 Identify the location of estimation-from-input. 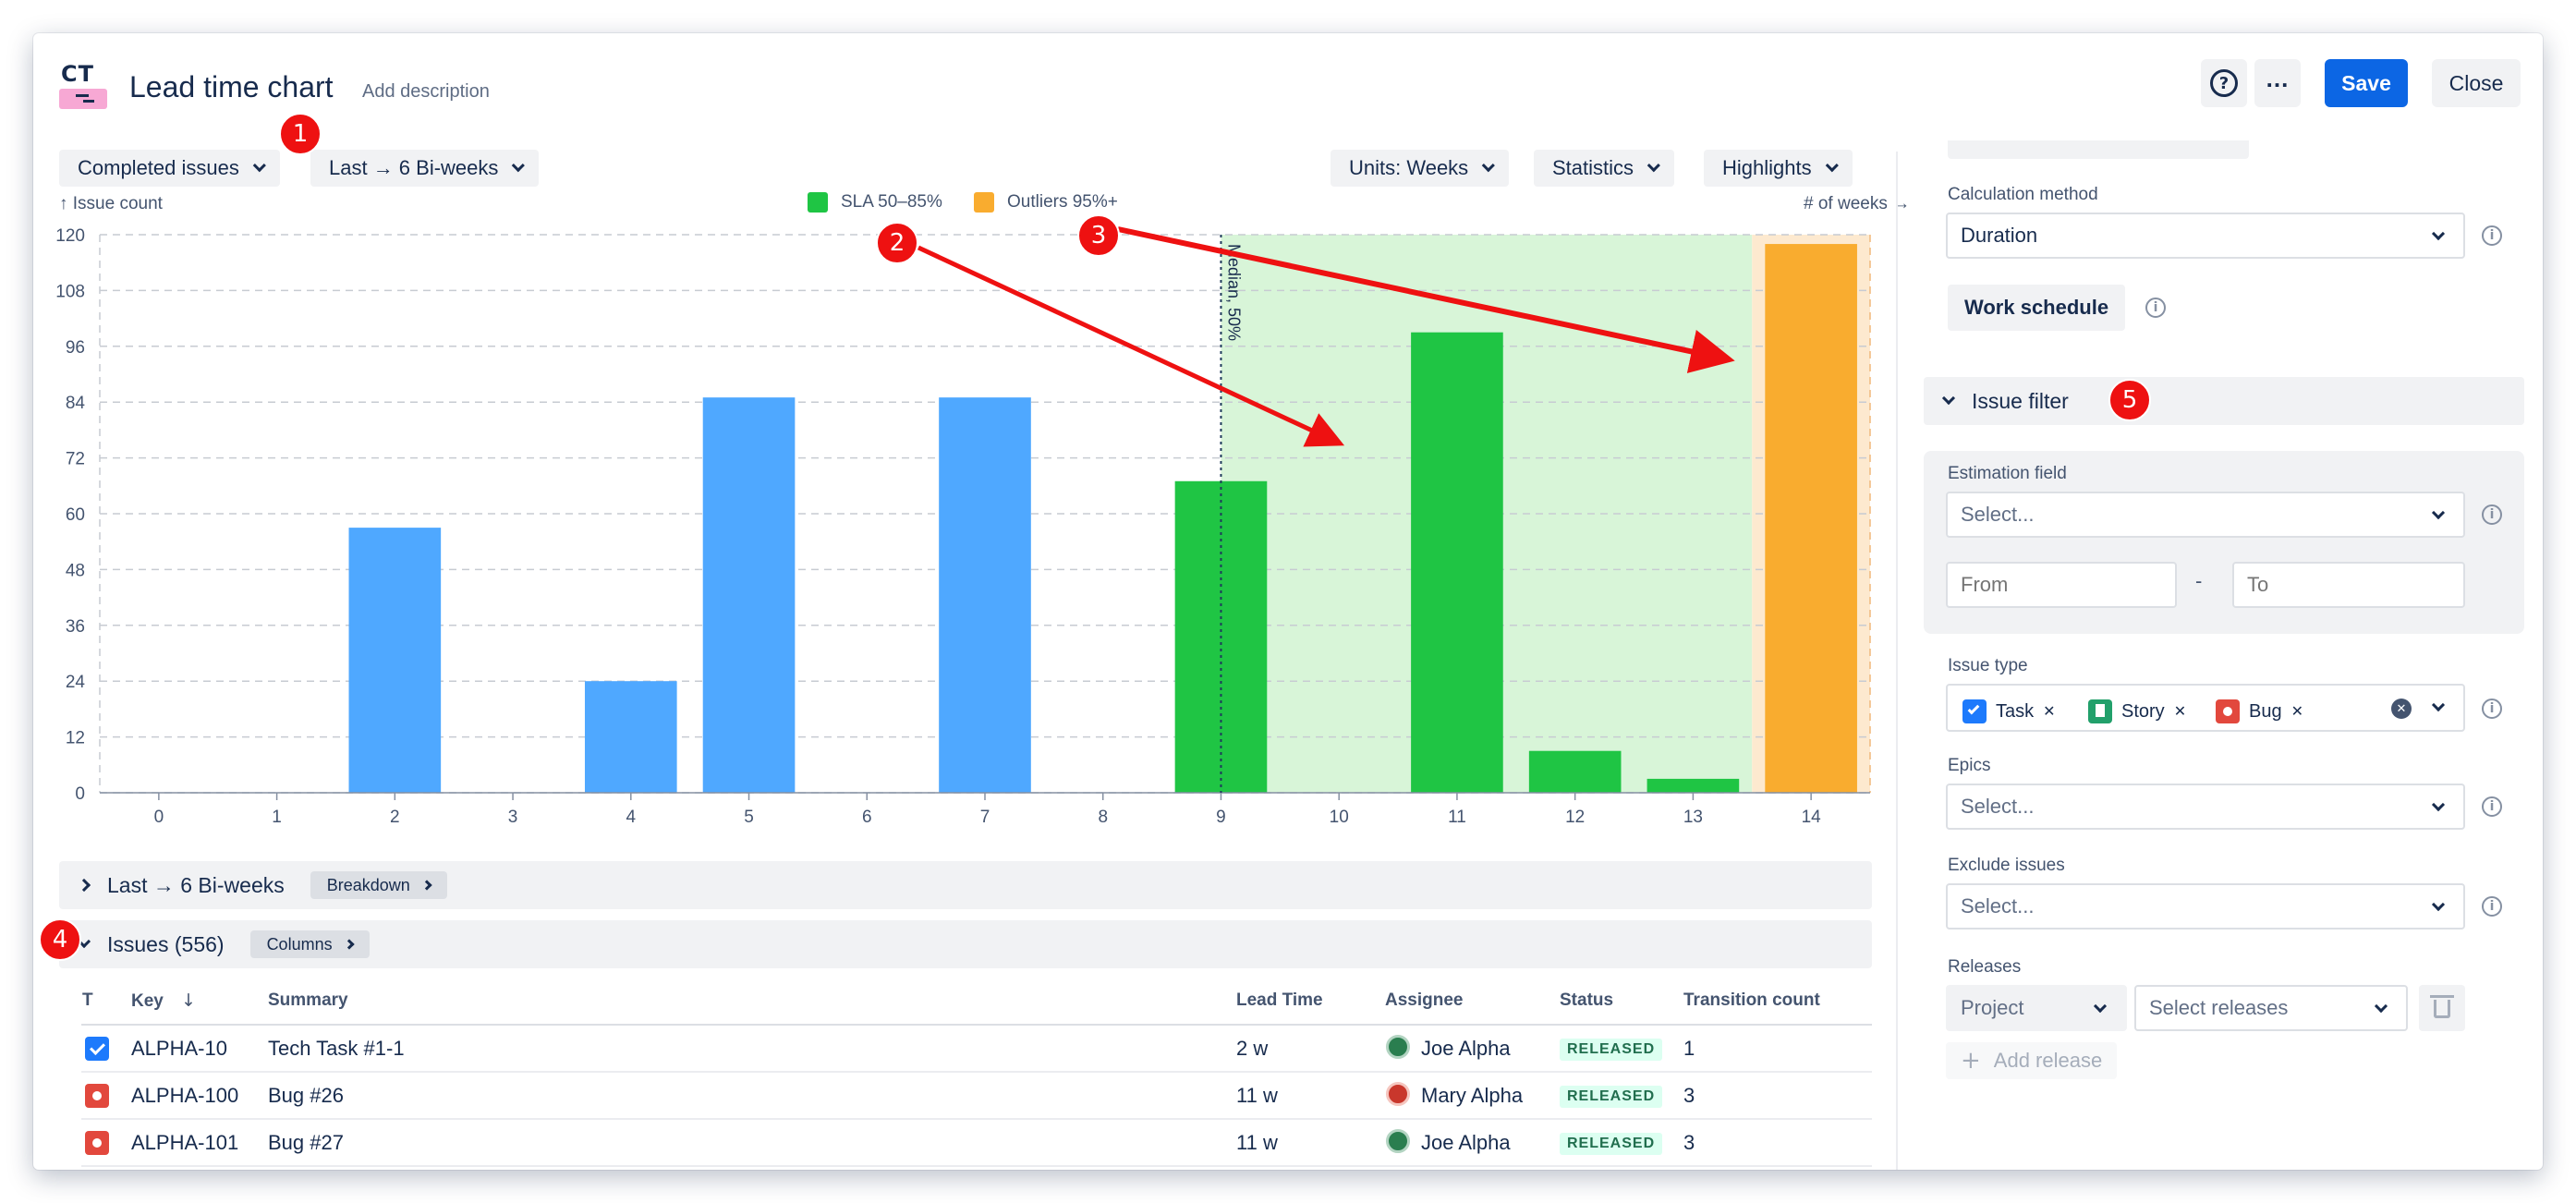
(2061, 585).